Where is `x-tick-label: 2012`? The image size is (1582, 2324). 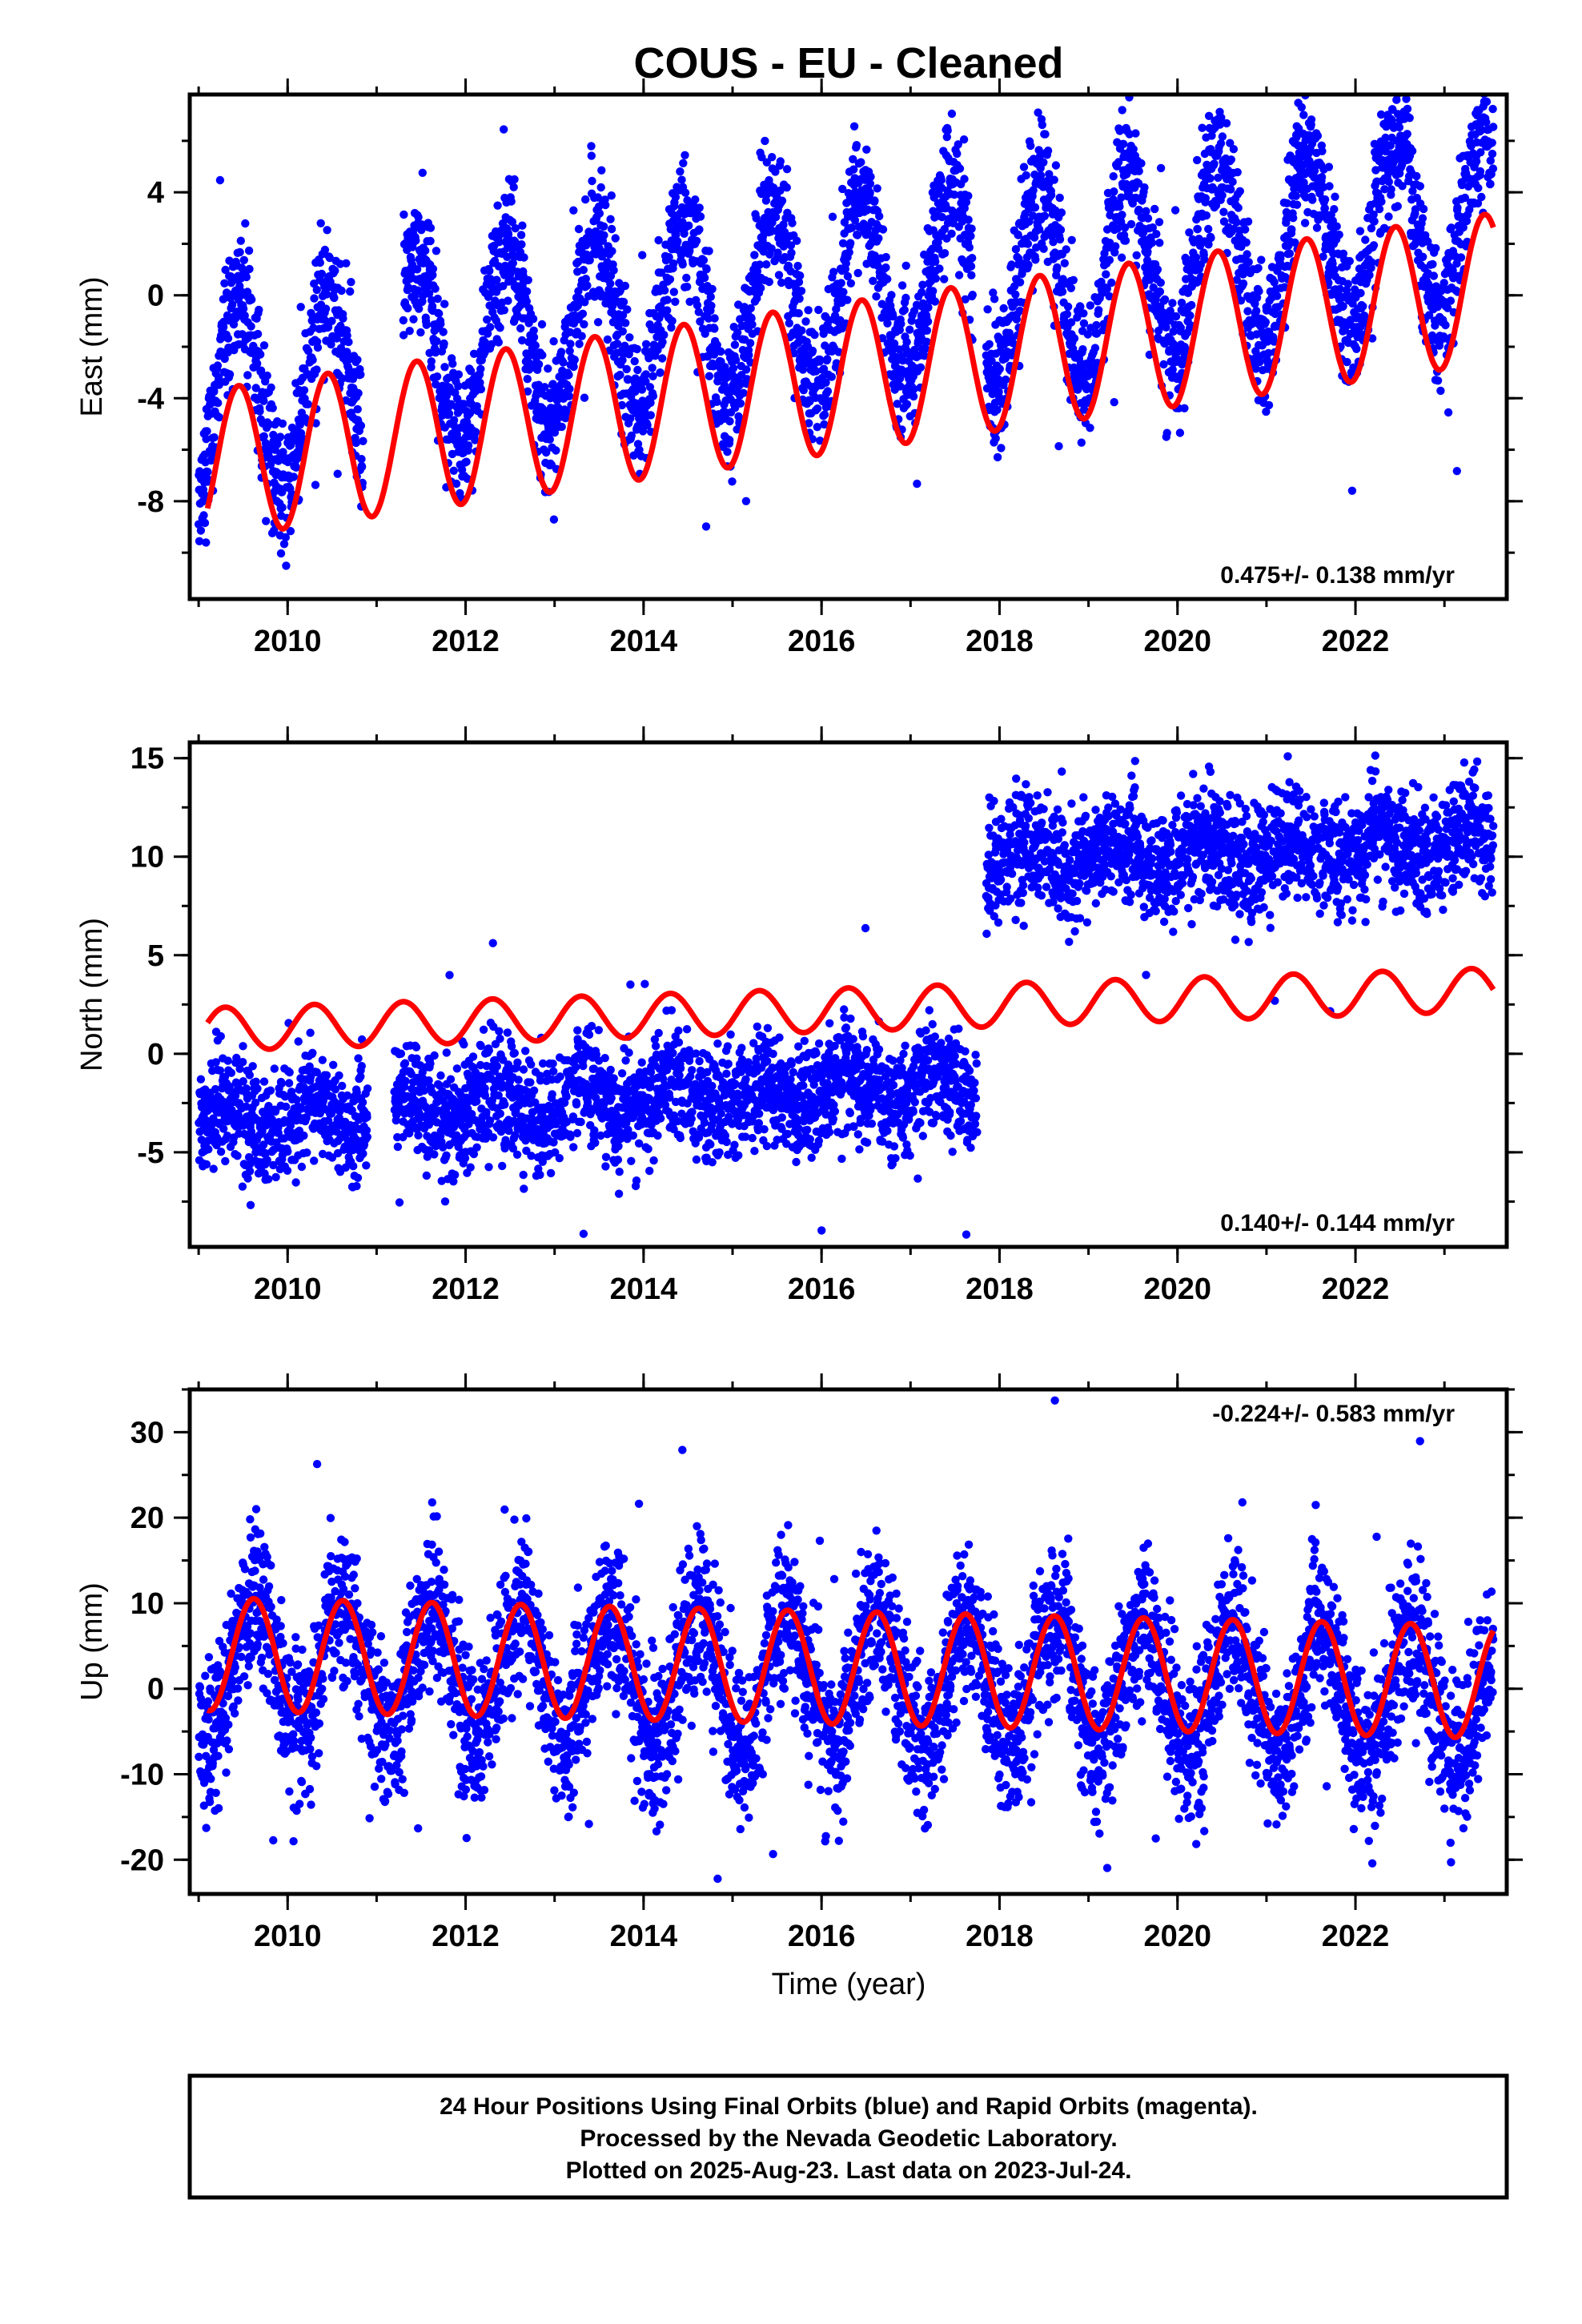
x-tick-label: 2012 is located at coordinates (466, 641).